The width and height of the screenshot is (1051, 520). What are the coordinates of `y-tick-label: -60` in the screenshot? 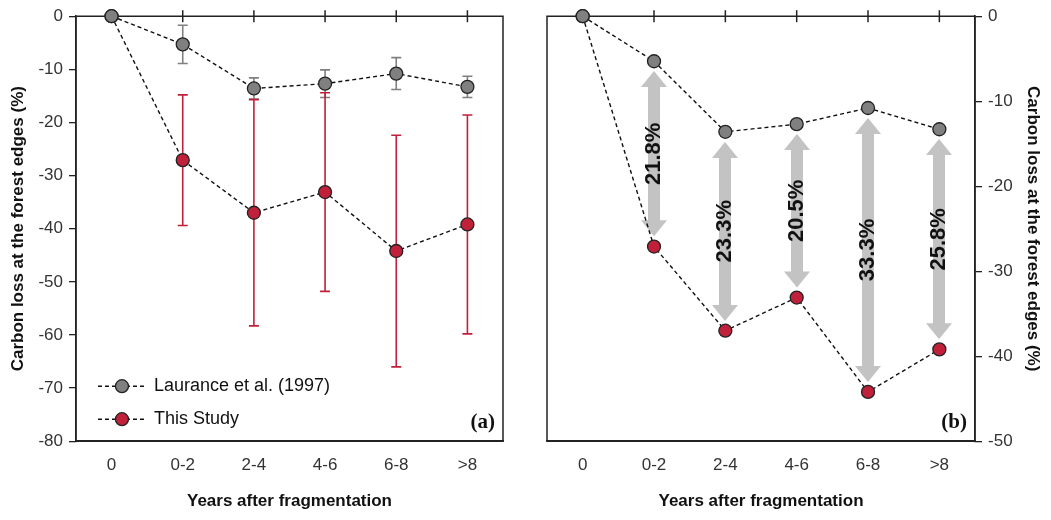 It's located at (50, 334).